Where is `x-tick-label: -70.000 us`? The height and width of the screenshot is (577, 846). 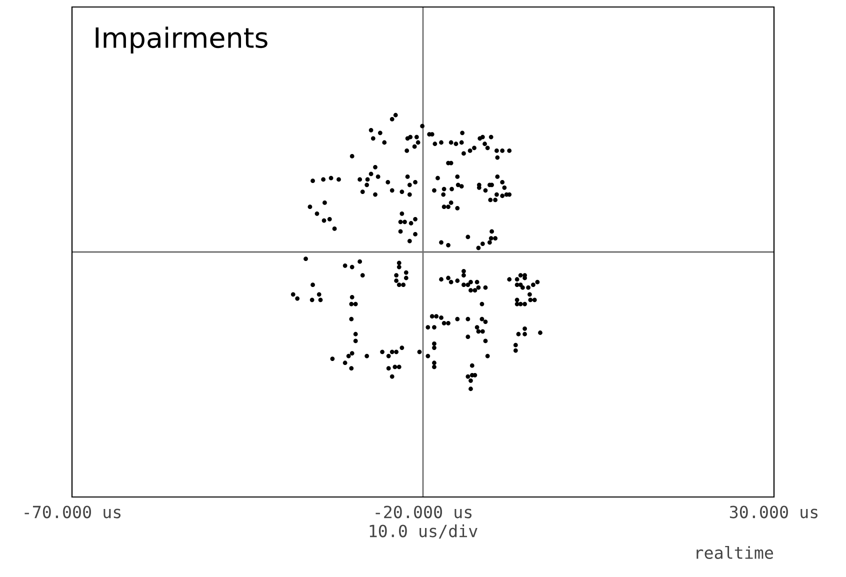 x-tick-label: -70.000 us is located at coordinates (72, 512).